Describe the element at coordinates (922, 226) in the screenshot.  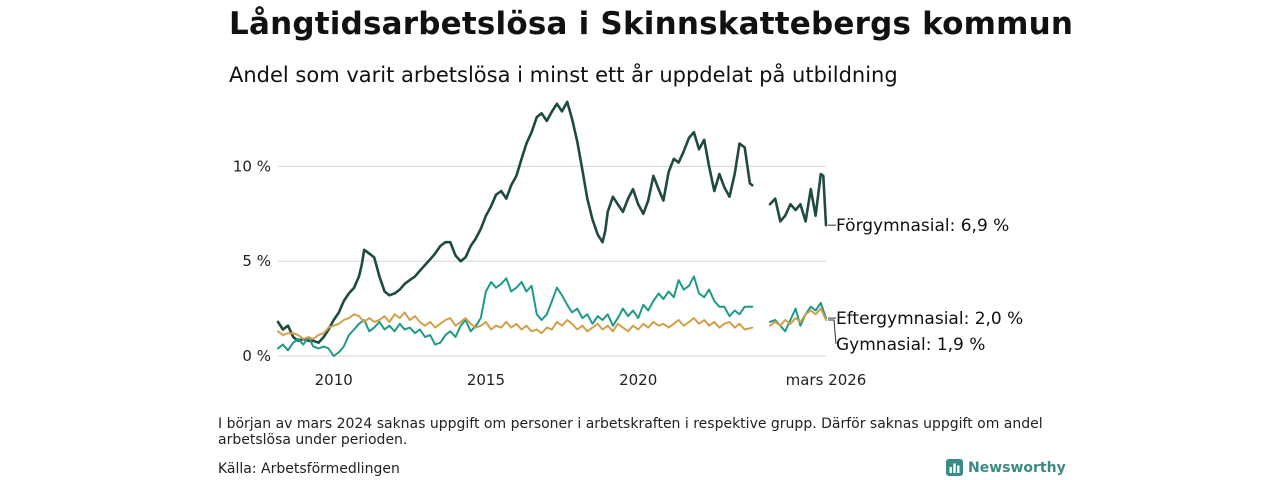
I see `end-label-förgymnasial: Förgymnasial: 6,9 %` at that location.